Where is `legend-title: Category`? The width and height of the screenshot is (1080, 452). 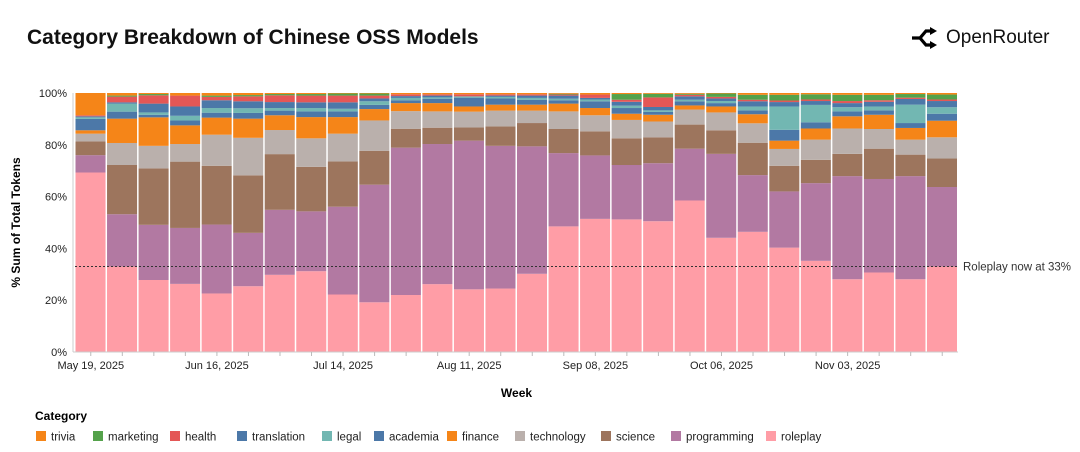 legend-title: Category is located at coordinates (61, 416).